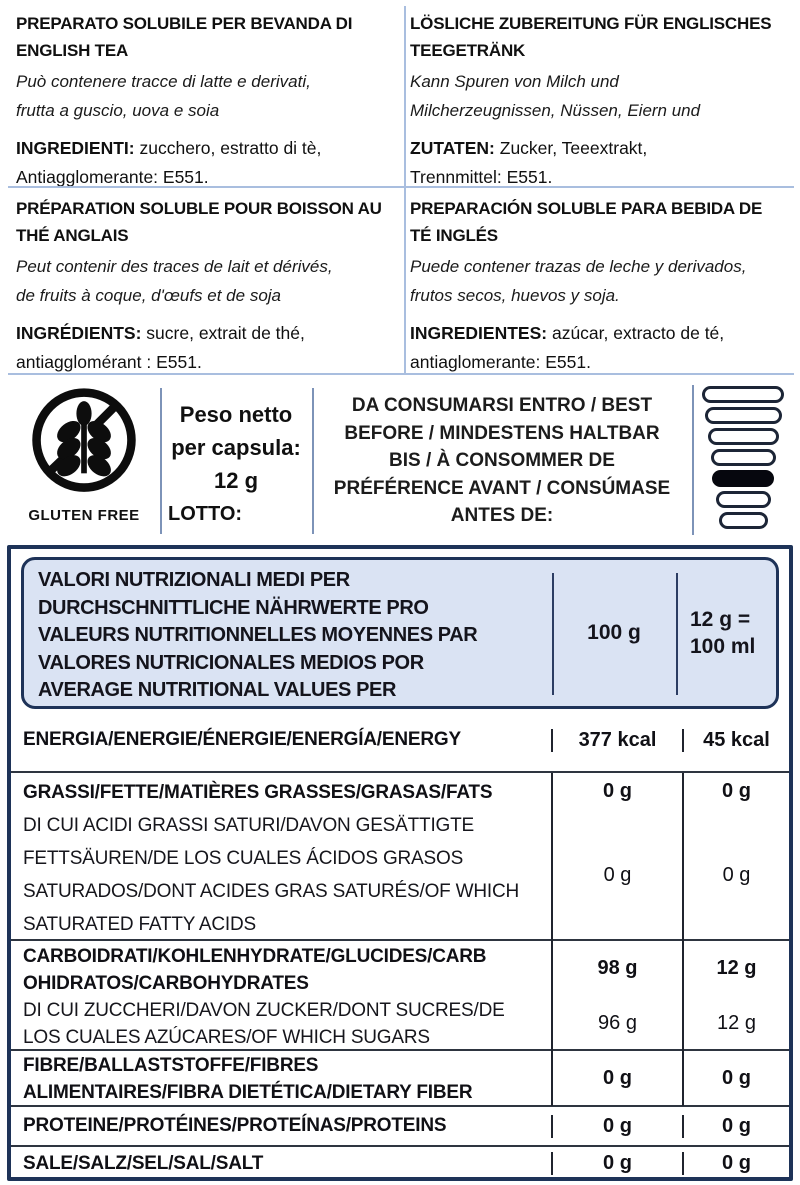 The height and width of the screenshot is (1185, 800). I want to click on sub-value-per-100g: 96 g, so click(617, 1023).